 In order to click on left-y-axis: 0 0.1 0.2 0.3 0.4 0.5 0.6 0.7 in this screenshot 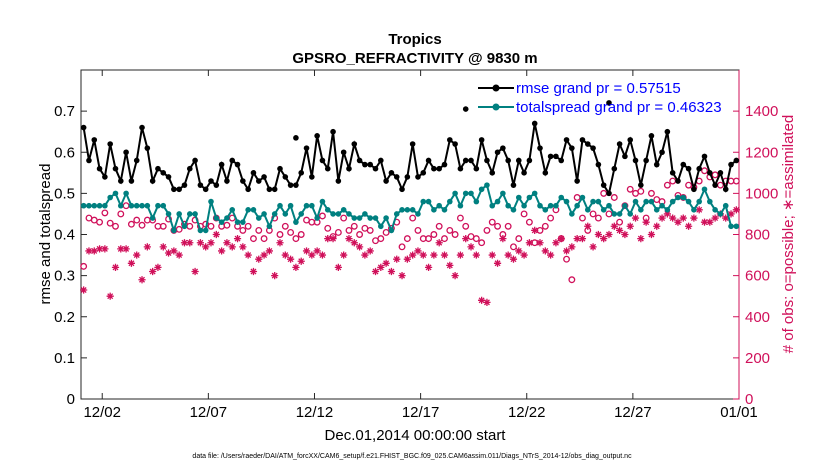, I will do `click(70, 255)`.